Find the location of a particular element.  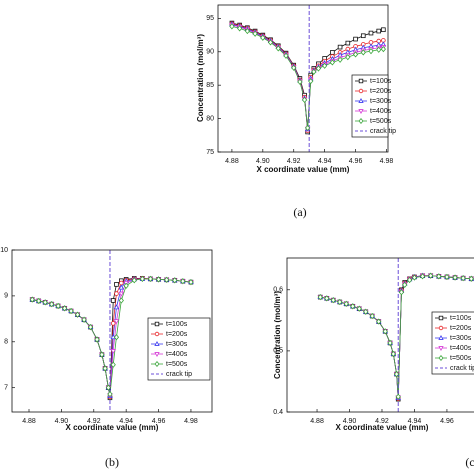

y-tick-label: 9 is located at coordinates (6, 296).